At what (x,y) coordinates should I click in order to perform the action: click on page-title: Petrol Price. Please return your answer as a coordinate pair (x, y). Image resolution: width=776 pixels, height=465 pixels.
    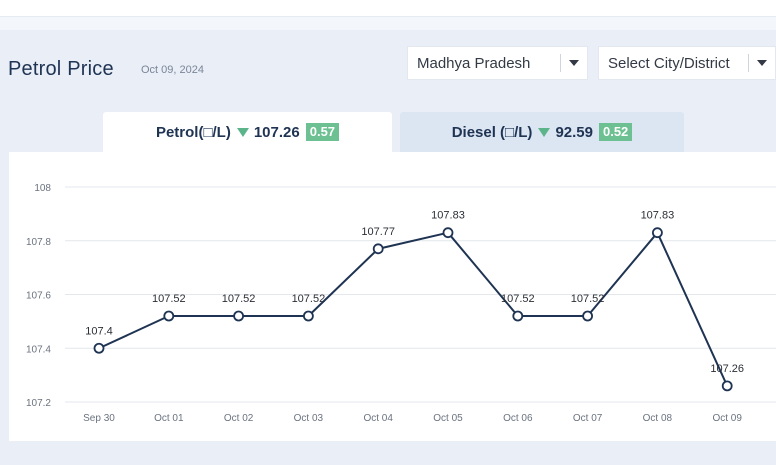
    Looking at the image, I should click on (61, 69).